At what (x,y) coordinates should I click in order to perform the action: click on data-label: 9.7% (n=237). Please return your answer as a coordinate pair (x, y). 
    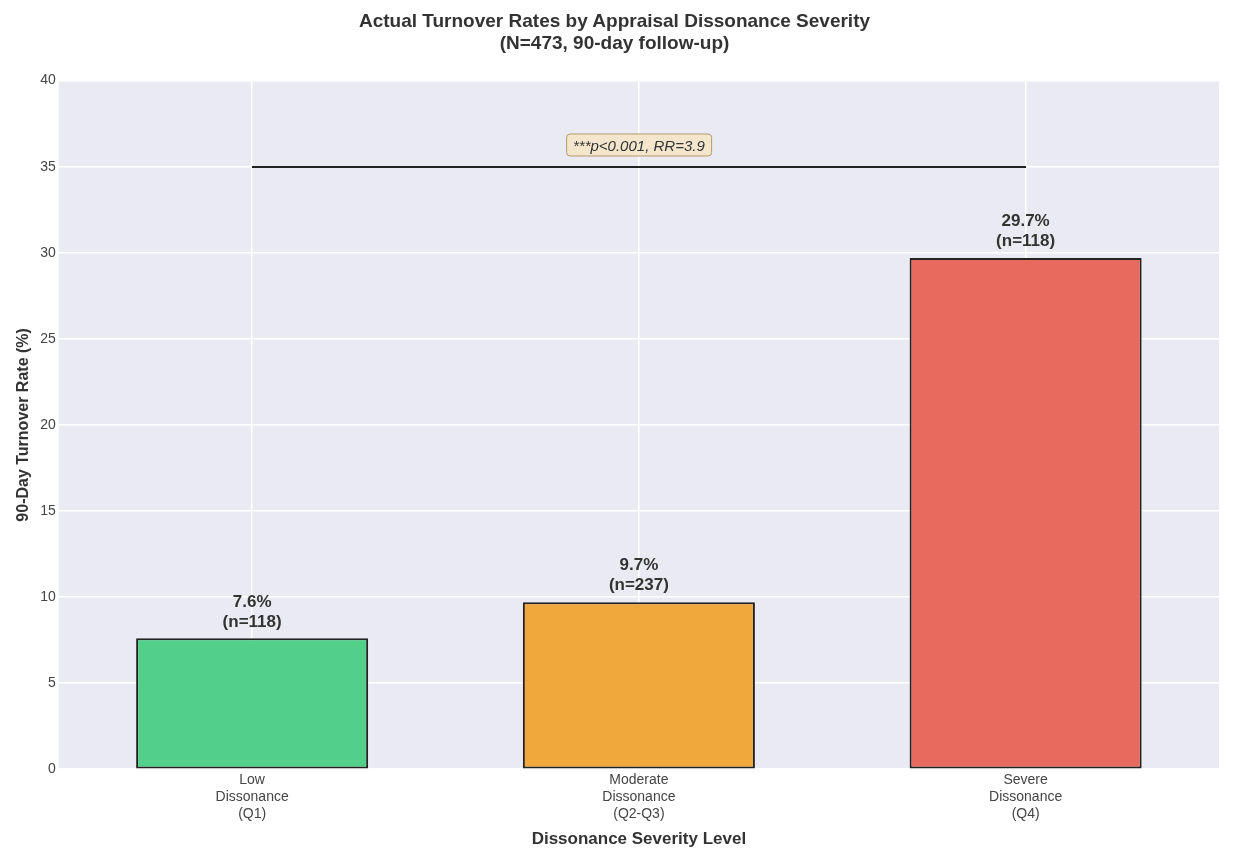
    Looking at the image, I should click on (638, 575).